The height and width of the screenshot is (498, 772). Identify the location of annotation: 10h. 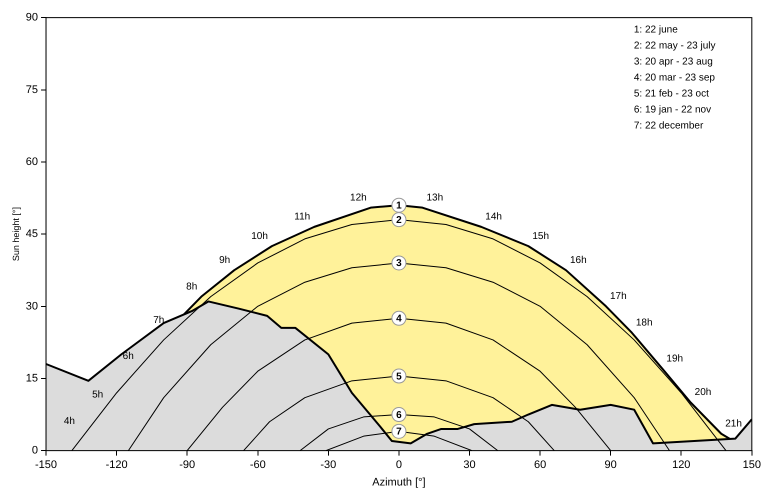
(259, 236).